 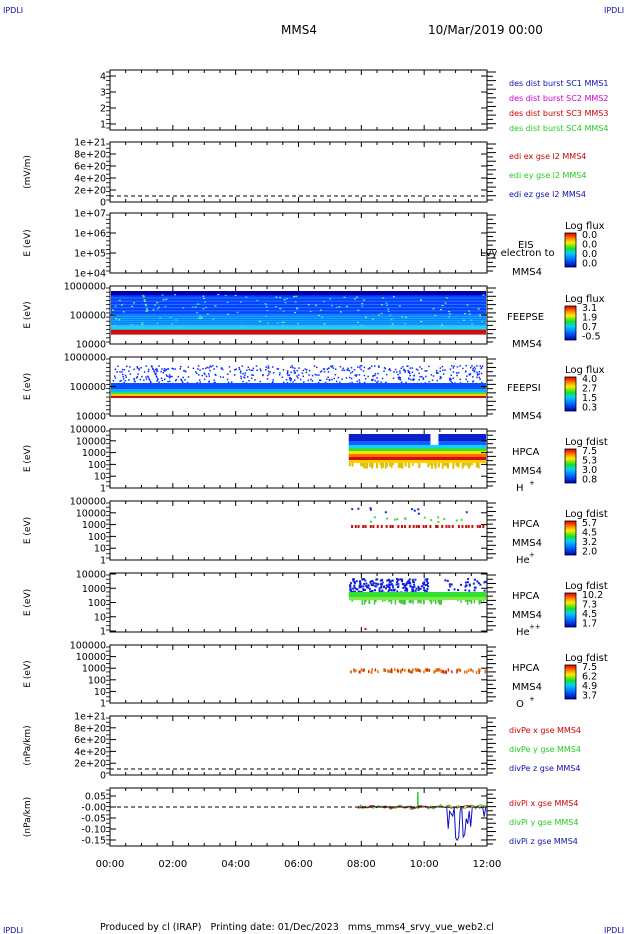 I want to click on colorbar-title: Log fdist, so click(x=586, y=442).